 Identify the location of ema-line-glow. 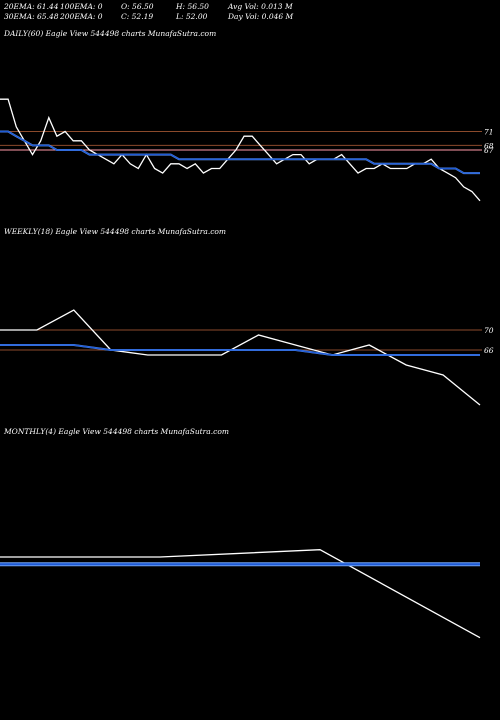
(240, 152).